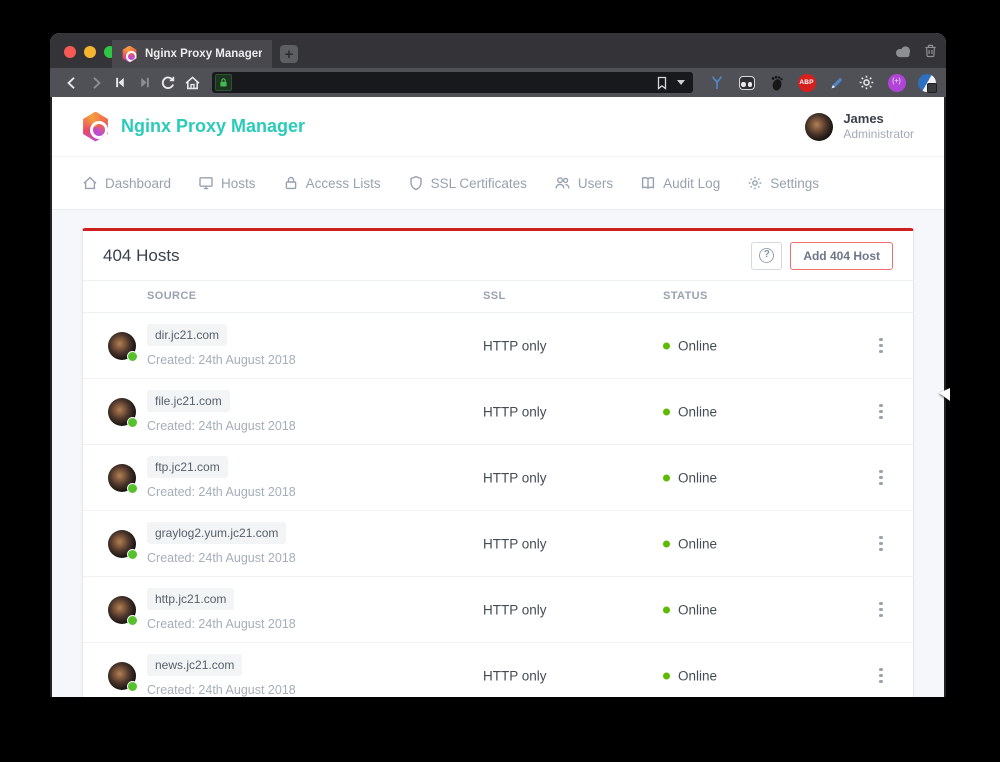 The image size is (1000, 762). What do you see at coordinates (213, 126) in the screenshot?
I see `app-title: Nginx Proxy Manager` at bounding box center [213, 126].